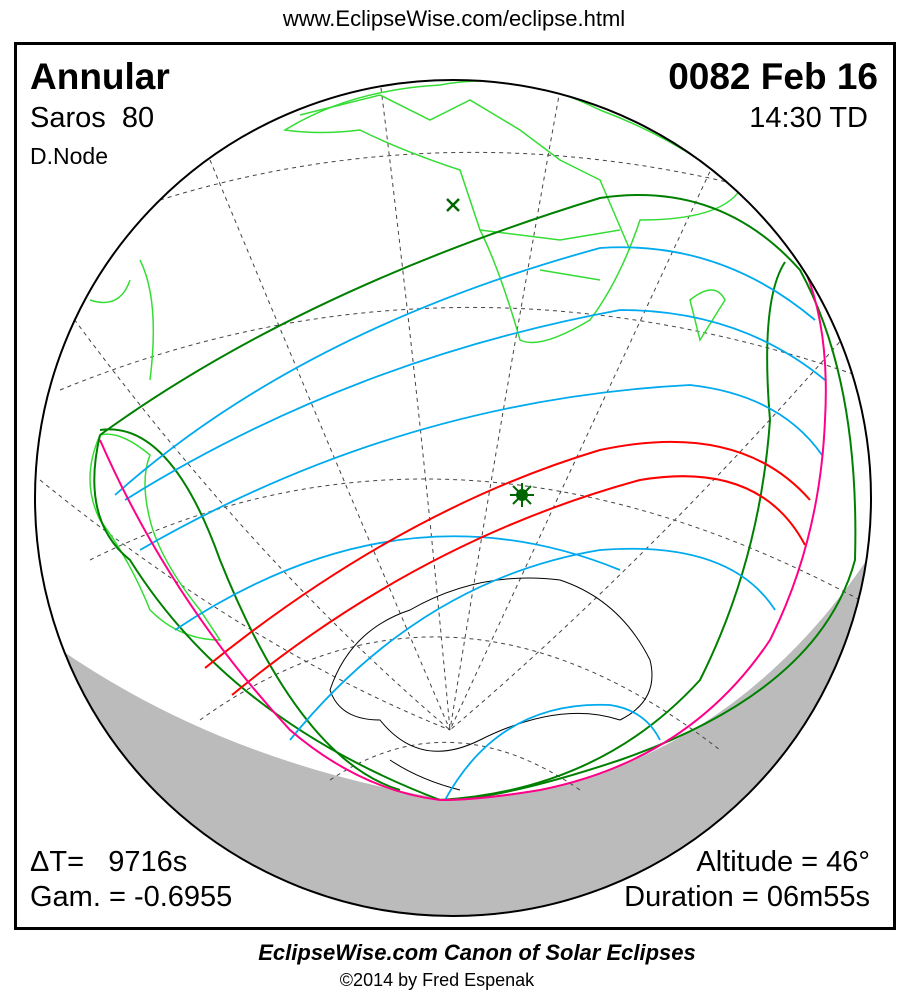  I want to click on footer-copyright: ©2014 by Fred Espenak, so click(437, 980).